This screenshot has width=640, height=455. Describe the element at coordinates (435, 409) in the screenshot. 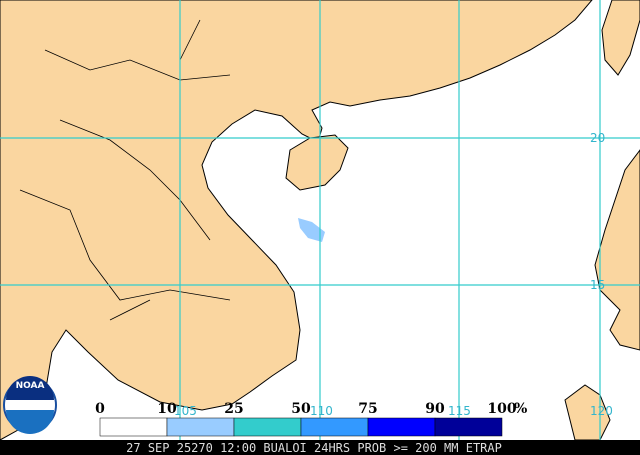

I see `legend-label: 90` at that location.